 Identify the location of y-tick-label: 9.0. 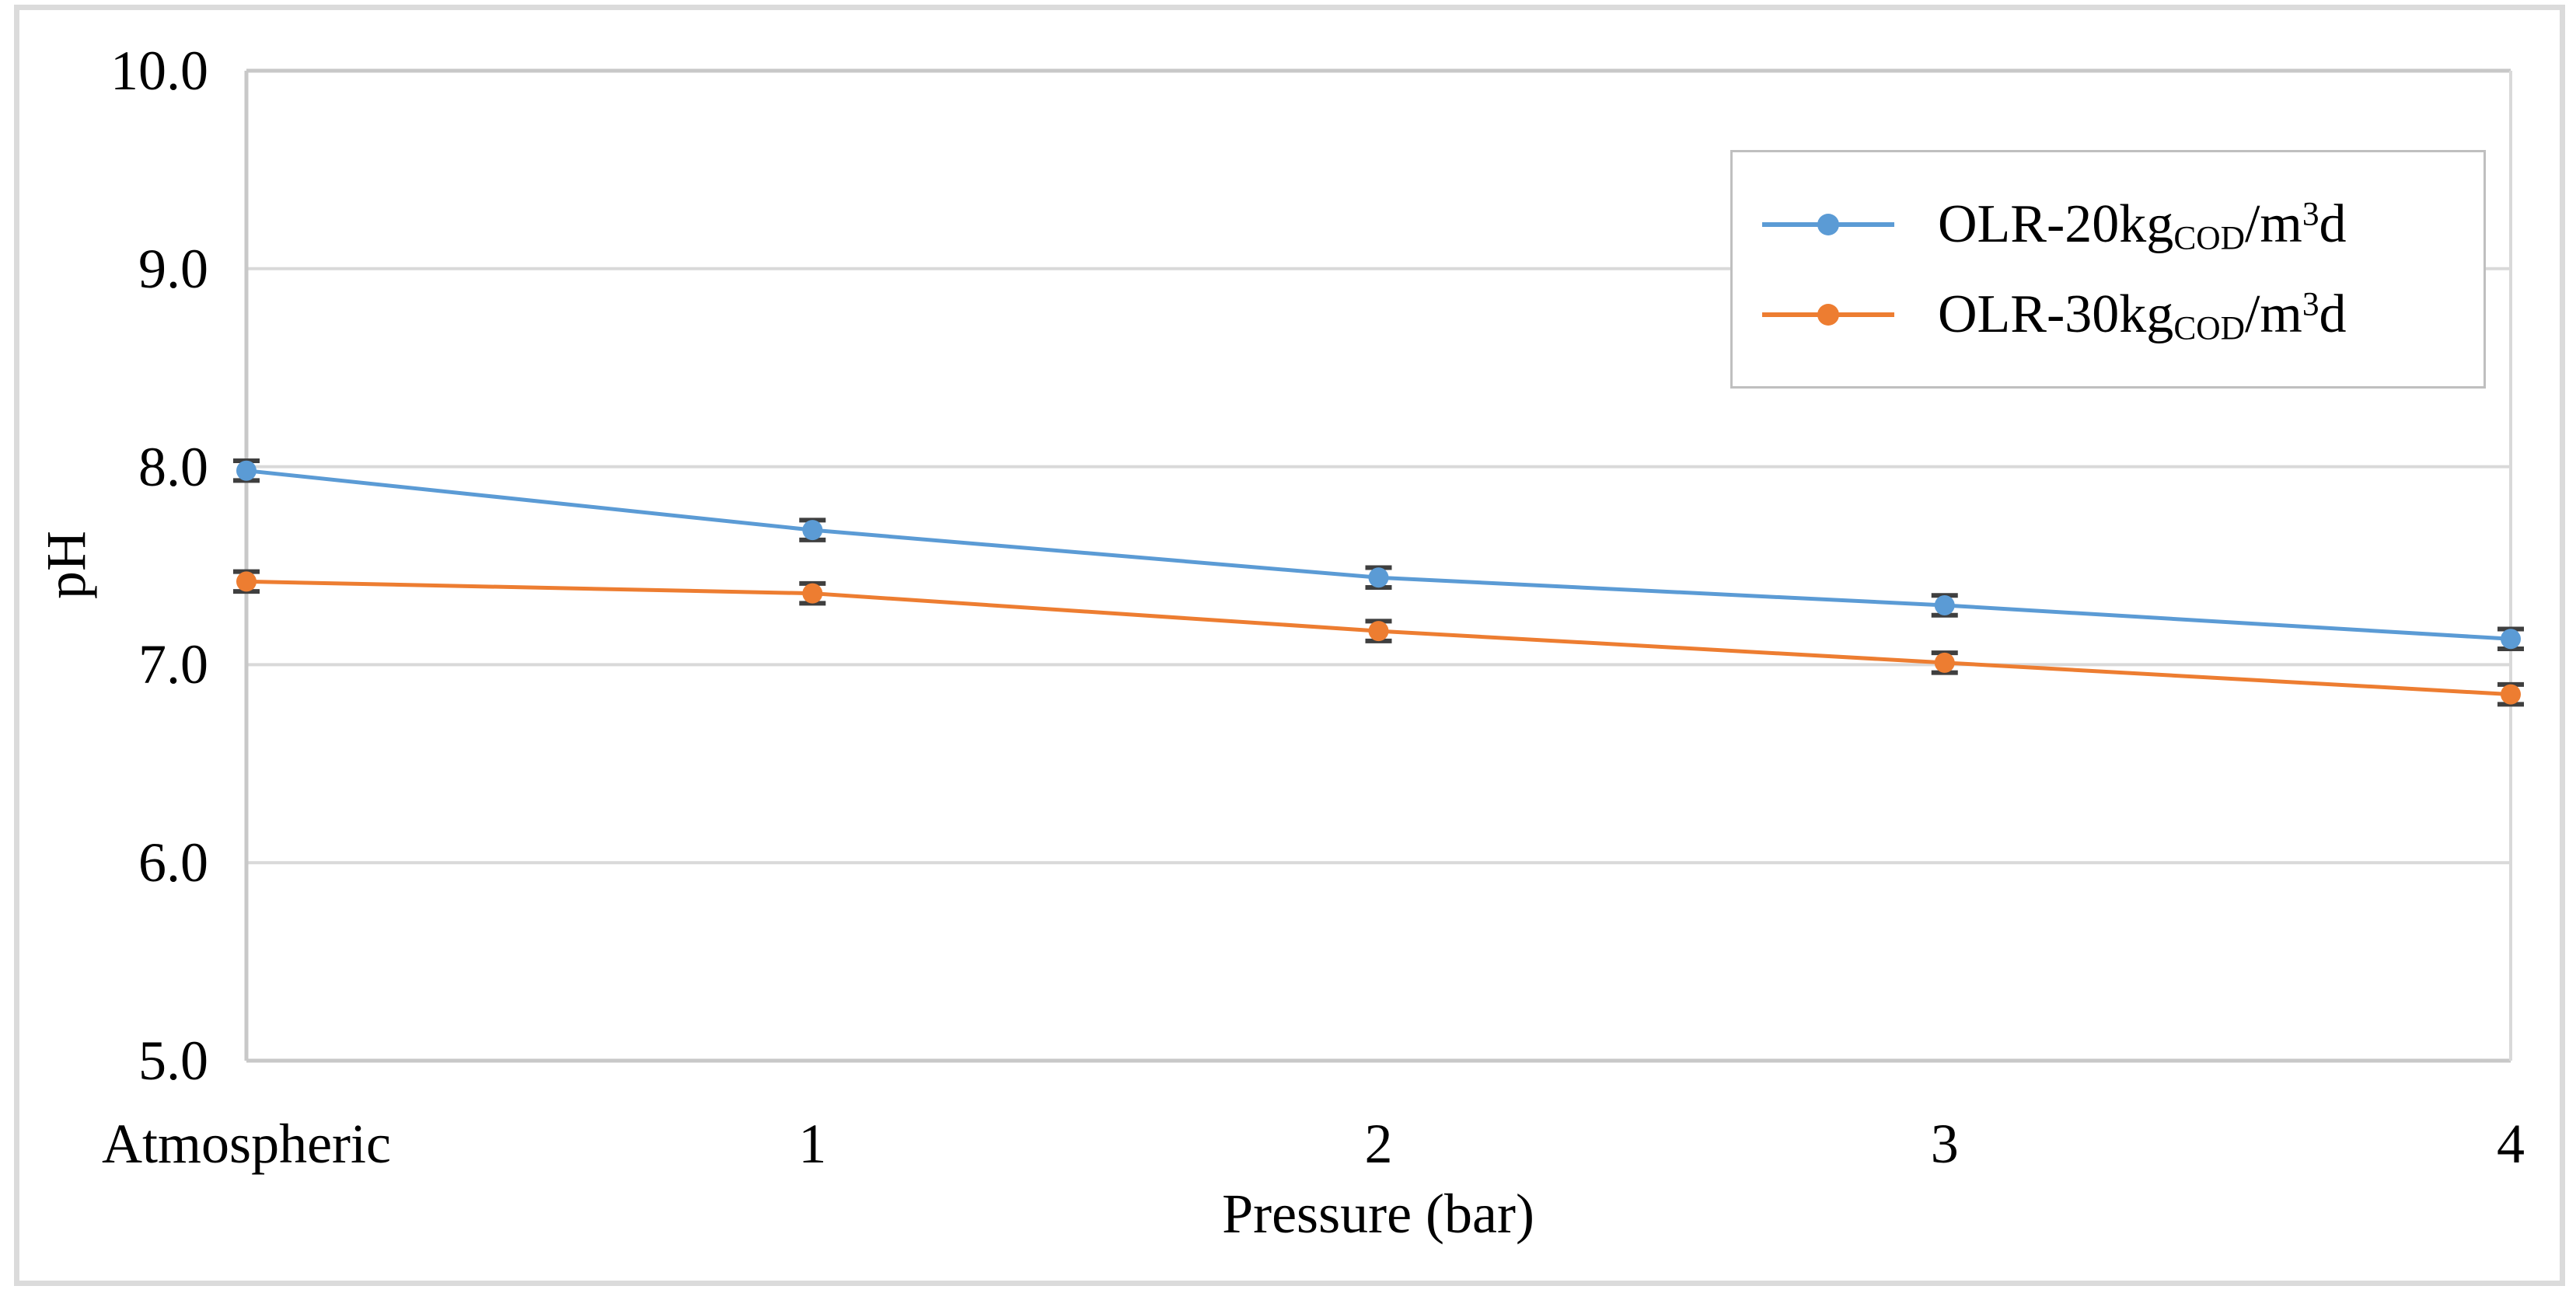
(173, 268).